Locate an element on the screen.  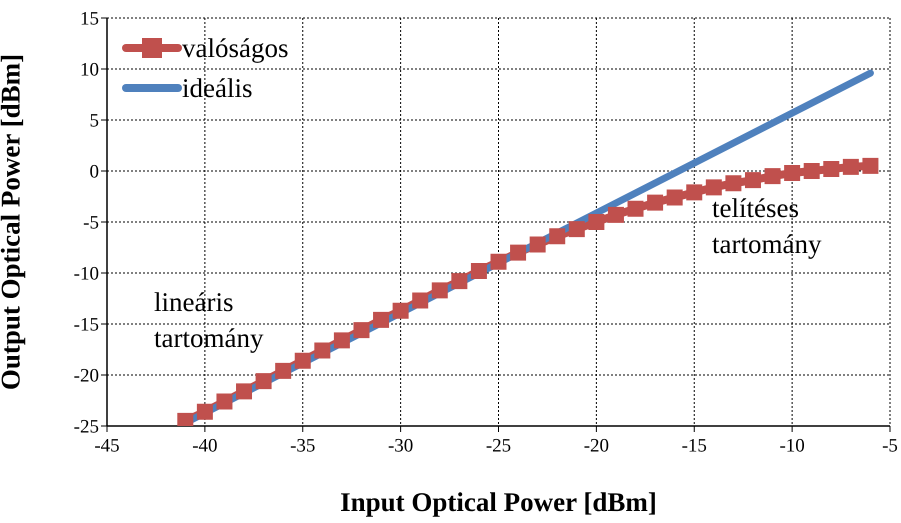
x-tick-label: -30 is located at coordinates (401, 445).